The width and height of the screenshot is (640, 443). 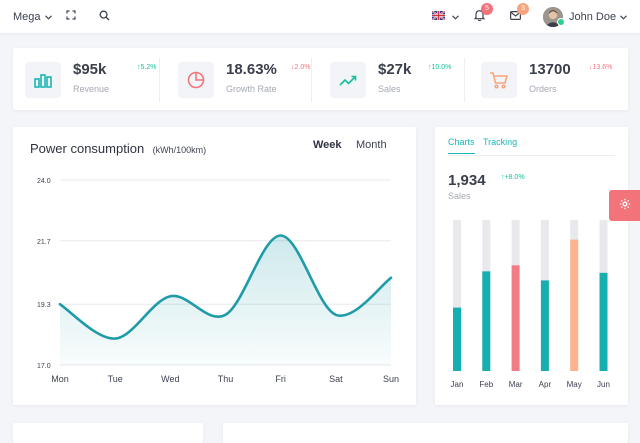 What do you see at coordinates (461, 145) in the screenshot?
I see `tab-charts: Charts` at bounding box center [461, 145].